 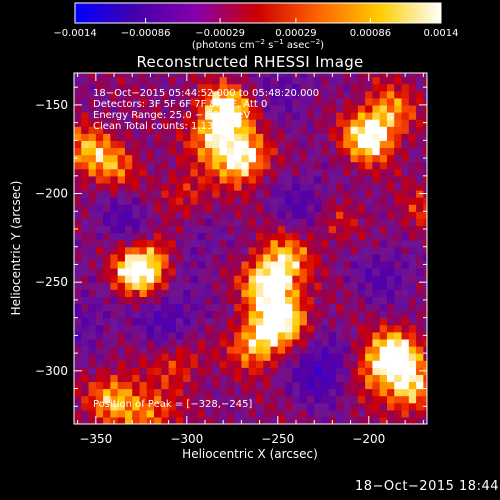 I want to click on annotation-time-range: 18−Oct−2015 05:44:52.000 to 05:48:20.000, so click(x=206, y=93).